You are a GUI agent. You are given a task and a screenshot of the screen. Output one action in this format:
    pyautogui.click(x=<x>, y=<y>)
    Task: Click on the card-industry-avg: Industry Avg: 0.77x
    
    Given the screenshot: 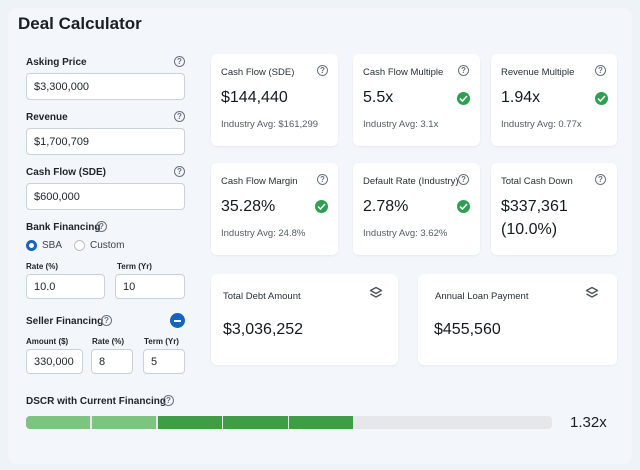 What is the action you would take?
    pyautogui.click(x=541, y=124)
    